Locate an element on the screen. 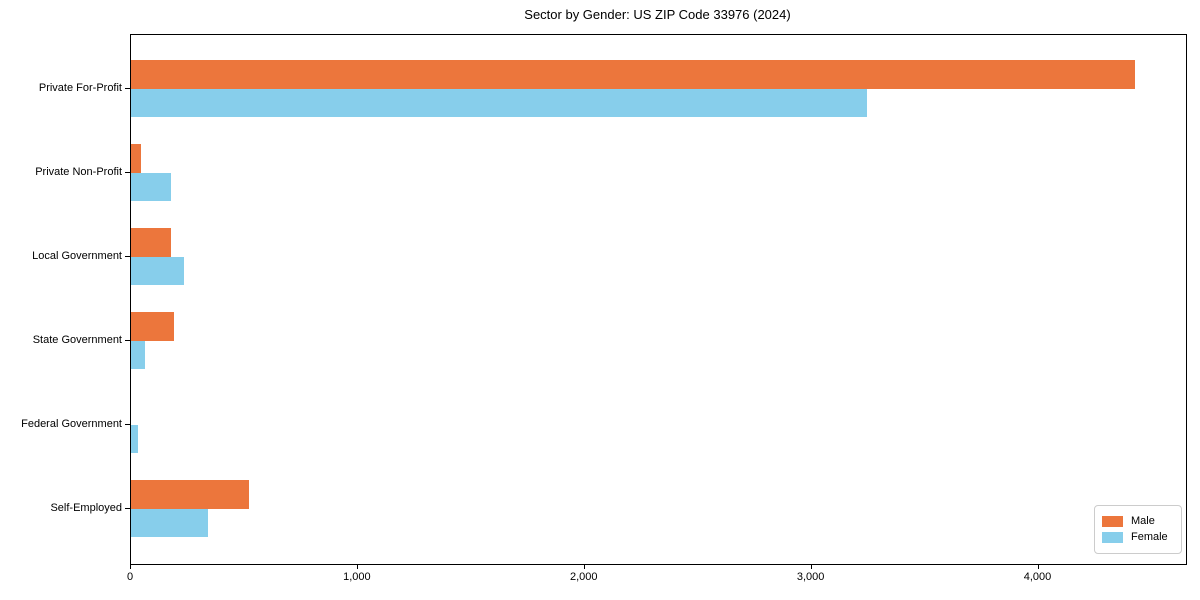 The width and height of the screenshot is (1200, 600). x-axis-label: 3,000 is located at coordinates (810, 577).